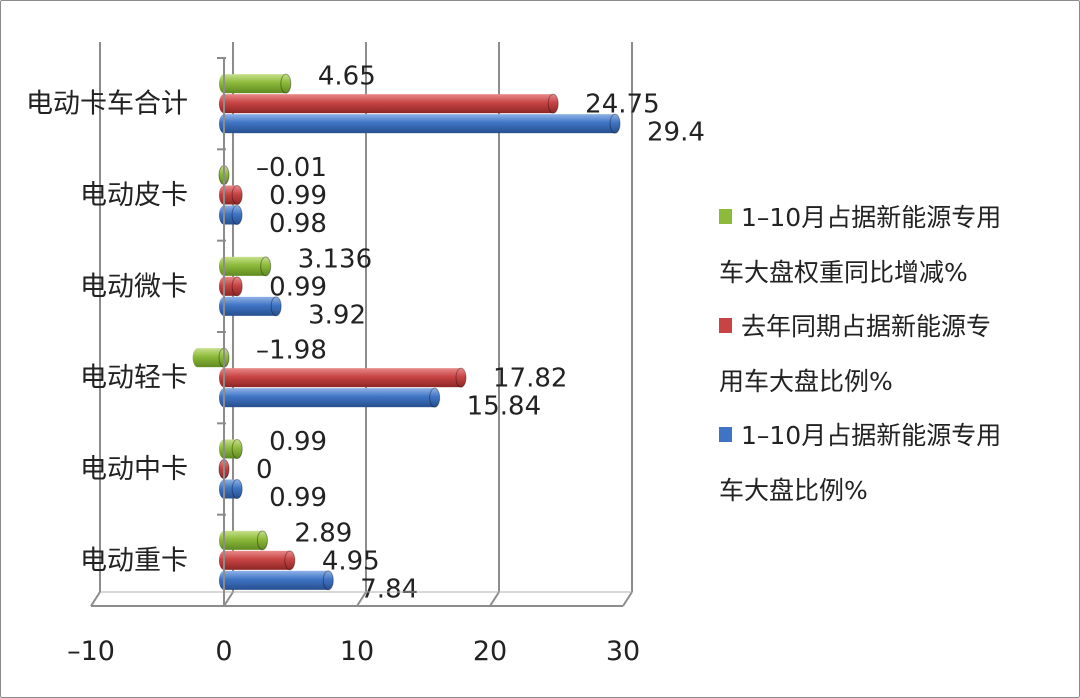 This screenshot has height=698, width=1080. Describe the element at coordinates (866, 326) in the screenshot. I see `legend-label: 去年同期占据新能源专` at that location.